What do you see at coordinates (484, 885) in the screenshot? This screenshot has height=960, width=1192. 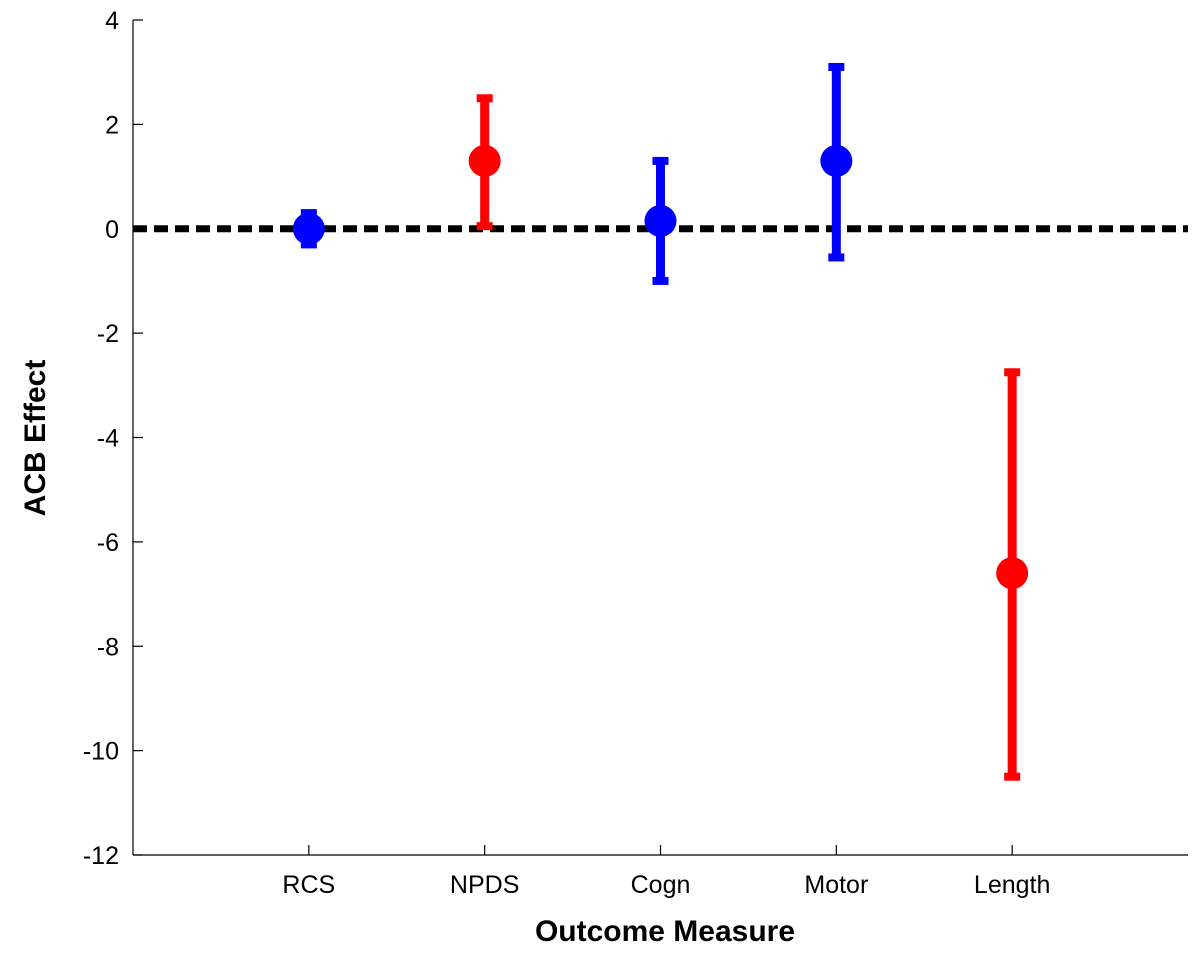 I see `x-tick-label: NPDS` at bounding box center [484, 885].